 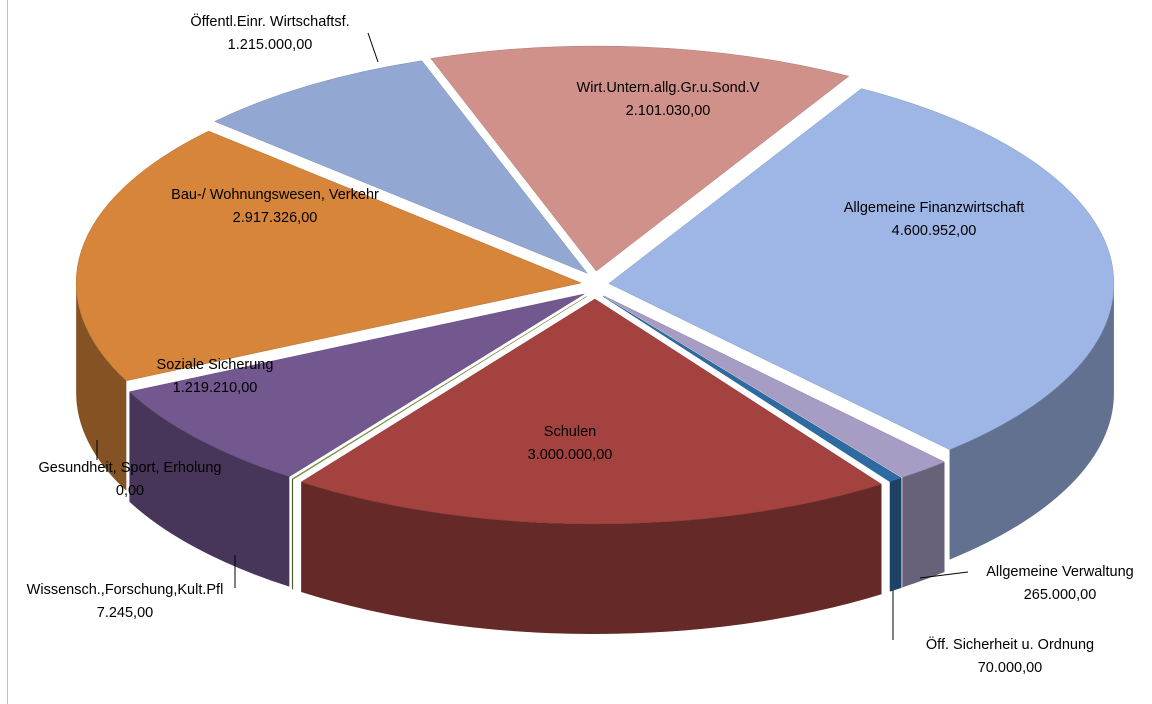 What do you see at coordinates (1060, 572) in the screenshot?
I see `category-label: Allgemeine Verwaltung` at bounding box center [1060, 572].